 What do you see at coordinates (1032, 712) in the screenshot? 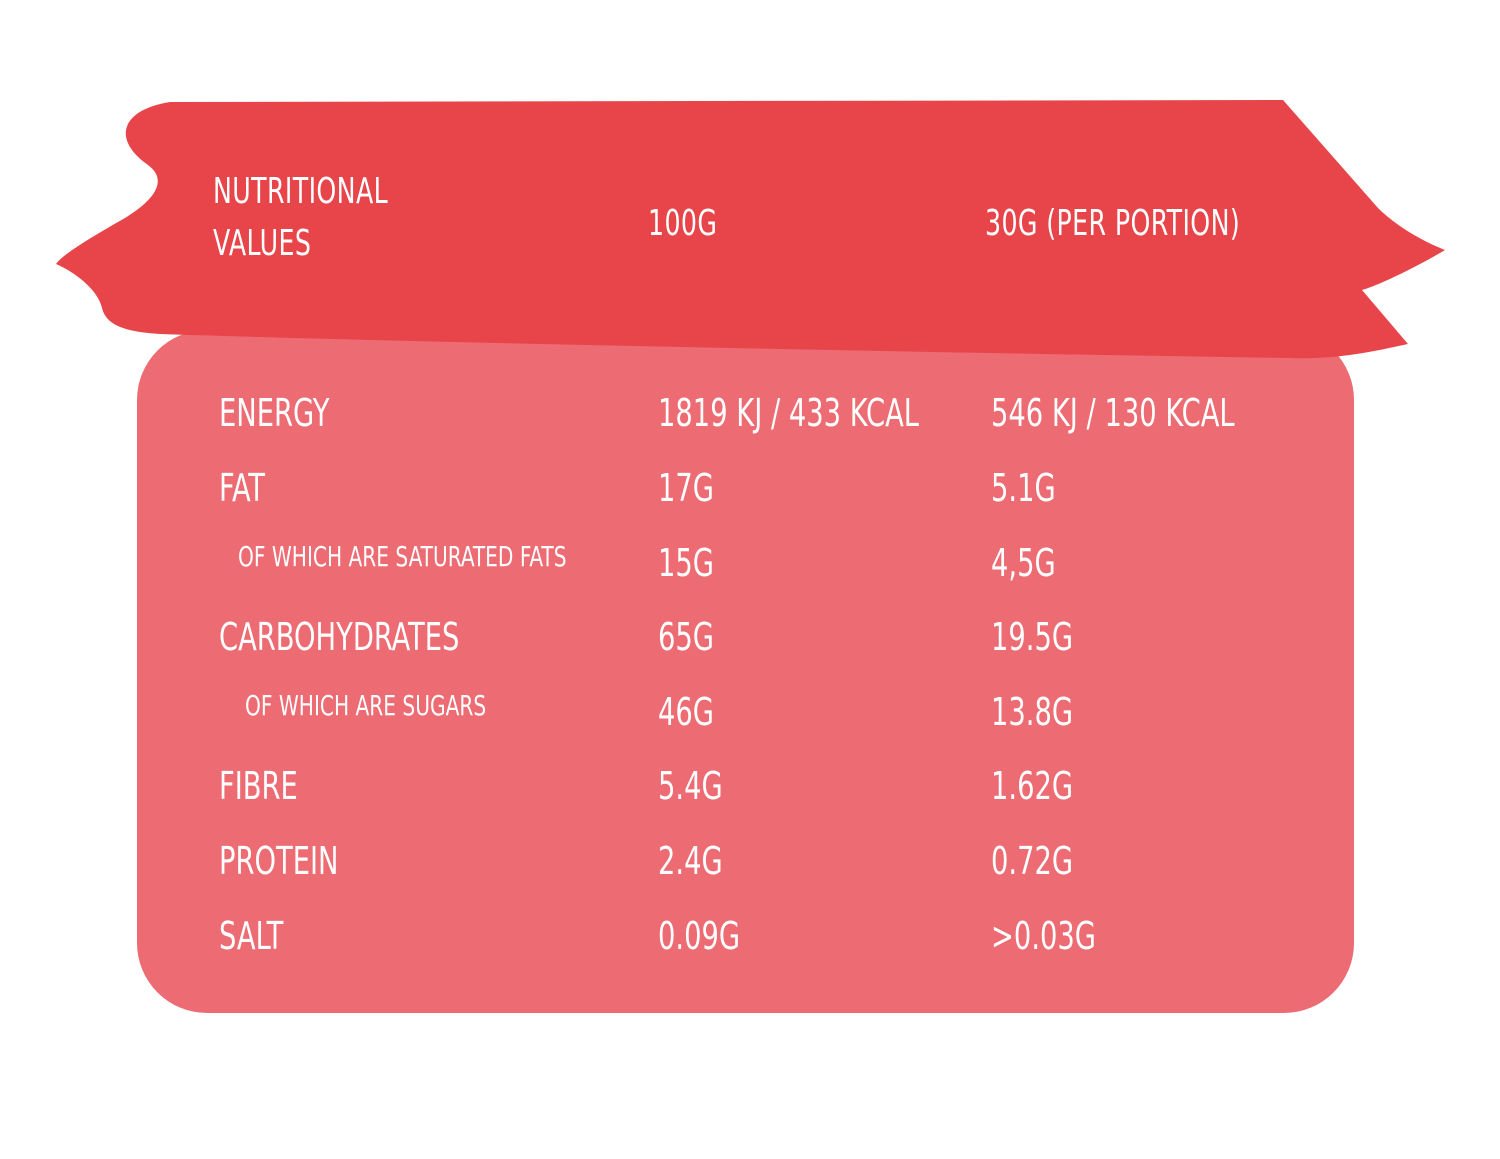
I see `value-per-portion: 13.8G` at bounding box center [1032, 712].